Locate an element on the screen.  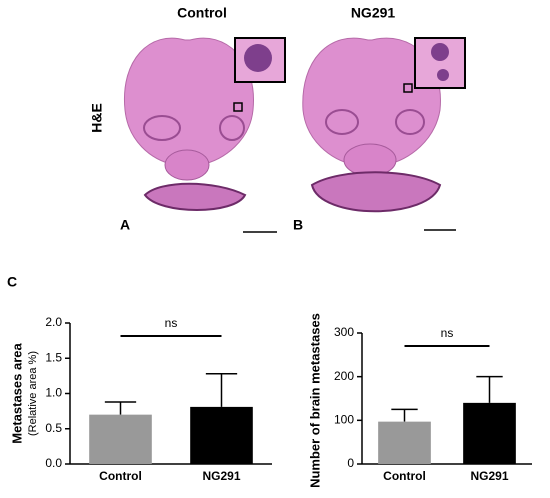
col-label: NG291 is located at coordinates (373, 13).